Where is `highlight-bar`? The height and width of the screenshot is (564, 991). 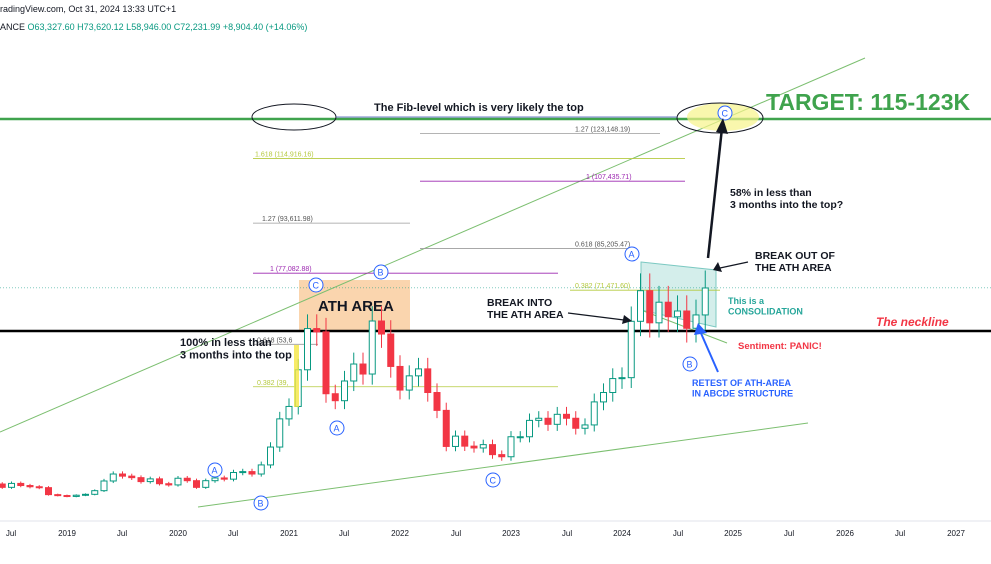 highlight-bar is located at coordinates (296, 376).